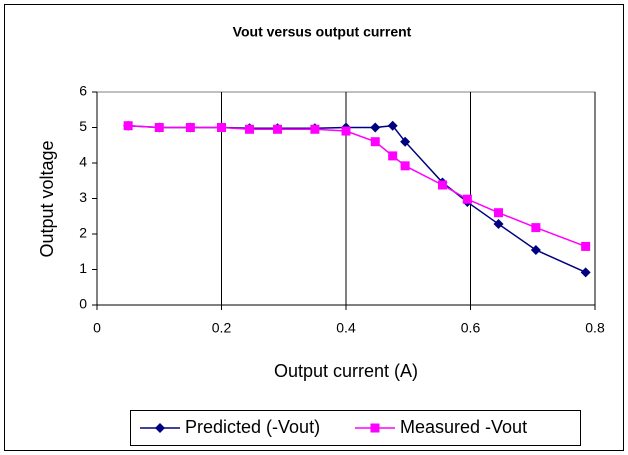 The image size is (628, 455). Describe the element at coordinates (83, 162) in the screenshot. I see `y-tick-label: 4` at that location.